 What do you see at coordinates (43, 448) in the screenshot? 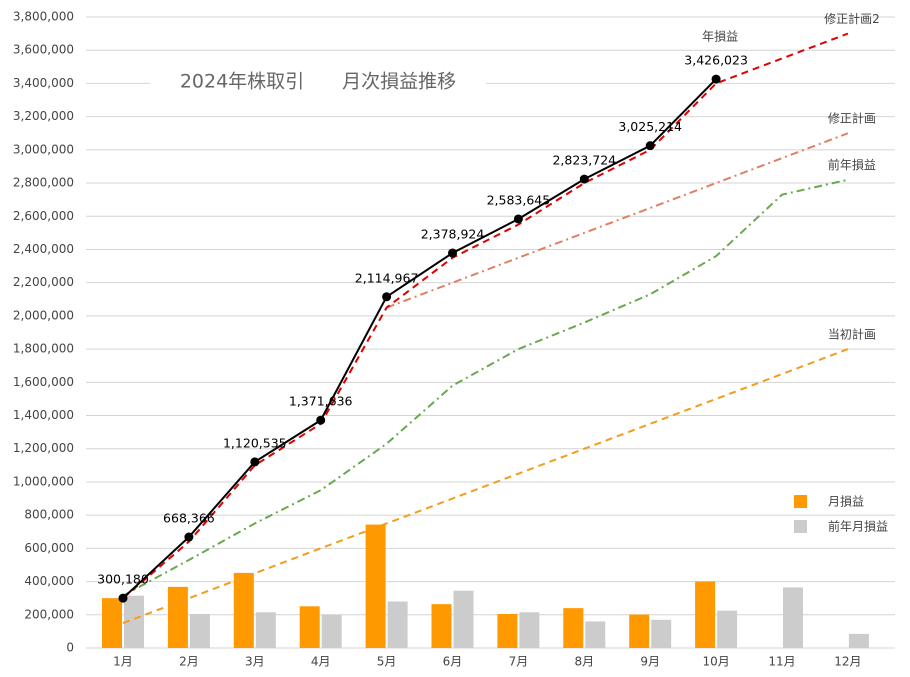
I see `y-tick-label: 1,200,000` at bounding box center [43, 448].